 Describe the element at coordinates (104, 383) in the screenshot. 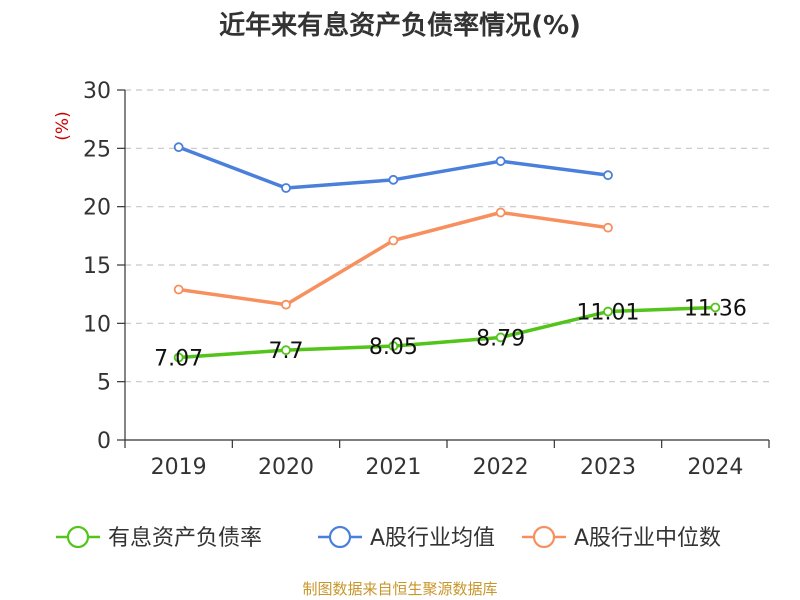

I see `y-tick-label: 5` at that location.